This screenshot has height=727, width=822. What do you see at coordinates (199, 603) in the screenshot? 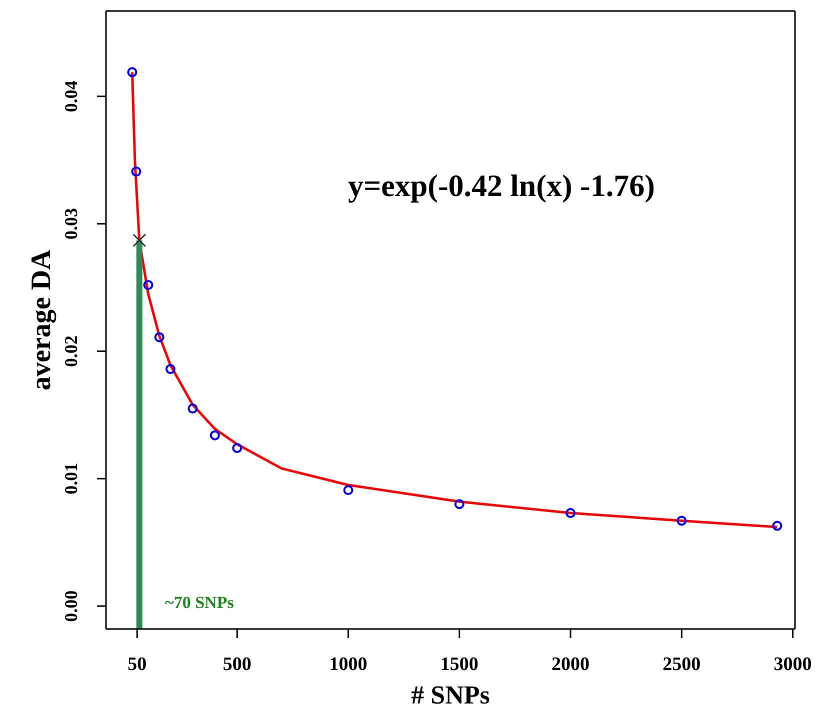
I see `annotation: ~70 SNPs` at bounding box center [199, 603].